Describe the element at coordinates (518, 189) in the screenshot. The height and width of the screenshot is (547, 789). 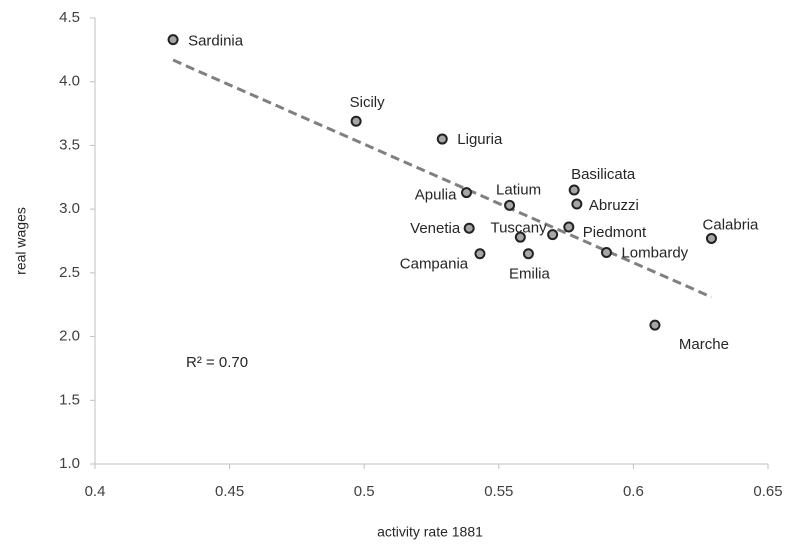
I see `point-label: Latium` at that location.